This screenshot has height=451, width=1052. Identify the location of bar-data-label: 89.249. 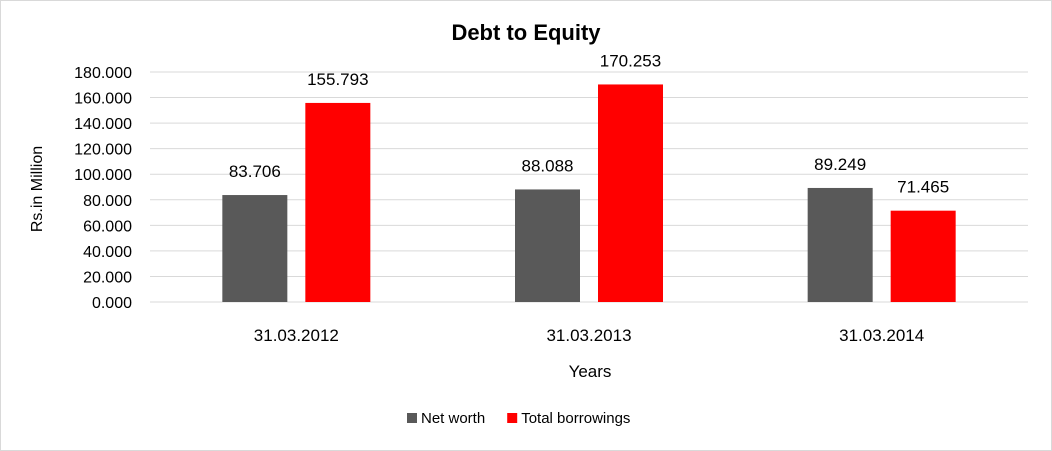
(840, 164).